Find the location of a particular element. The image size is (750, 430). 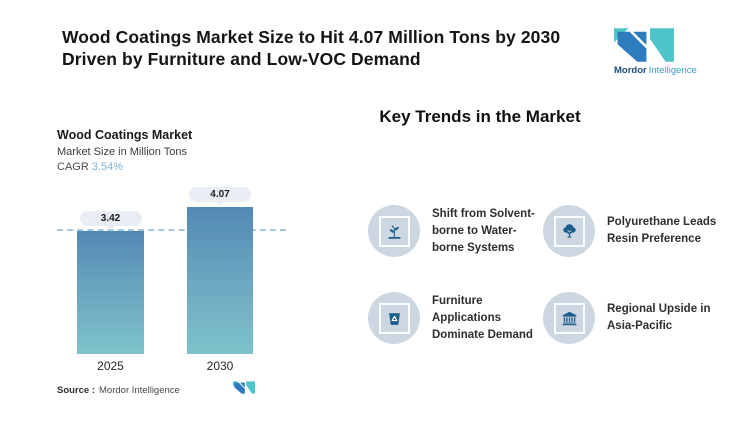

brand-name-primary: Mordor is located at coordinates (630, 70).